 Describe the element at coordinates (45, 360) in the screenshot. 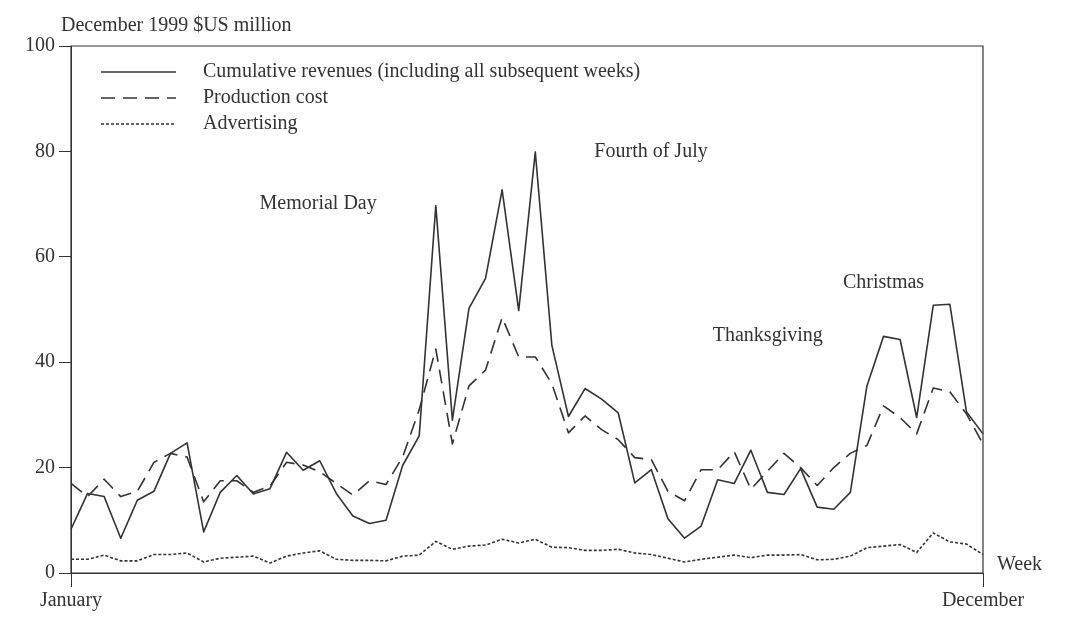

I see `y-tick-label: 40` at that location.